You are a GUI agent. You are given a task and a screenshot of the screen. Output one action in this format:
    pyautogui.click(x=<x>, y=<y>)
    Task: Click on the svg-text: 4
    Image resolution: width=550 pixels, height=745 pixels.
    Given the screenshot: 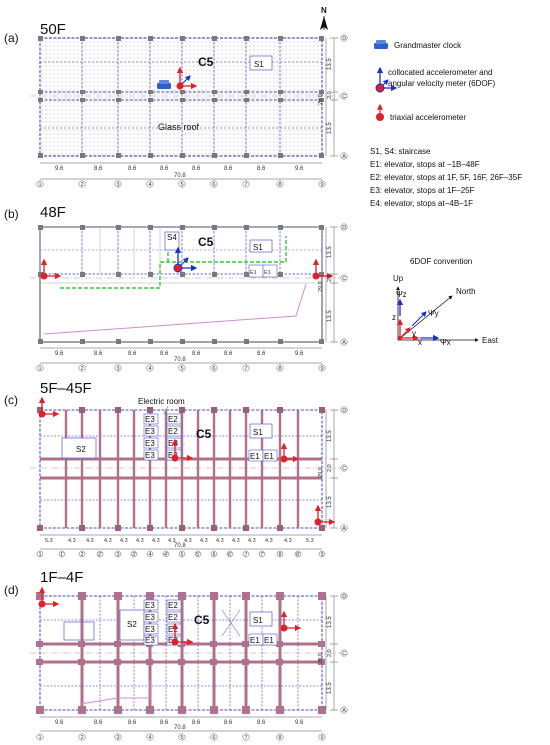 What is the action you would take?
    pyautogui.click(x=150, y=738)
    